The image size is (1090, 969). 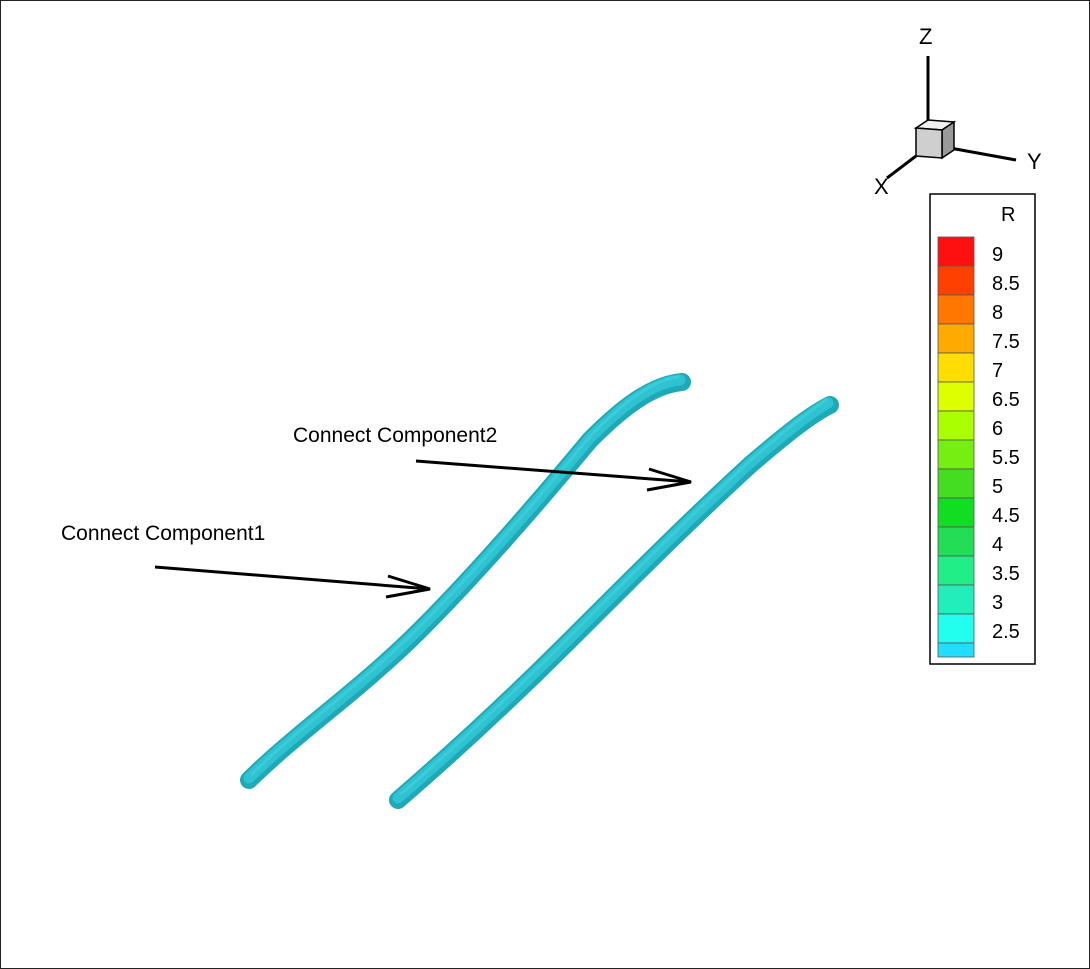 What do you see at coordinates (997, 371) in the screenshot?
I see `legend-level-label: 7` at bounding box center [997, 371].